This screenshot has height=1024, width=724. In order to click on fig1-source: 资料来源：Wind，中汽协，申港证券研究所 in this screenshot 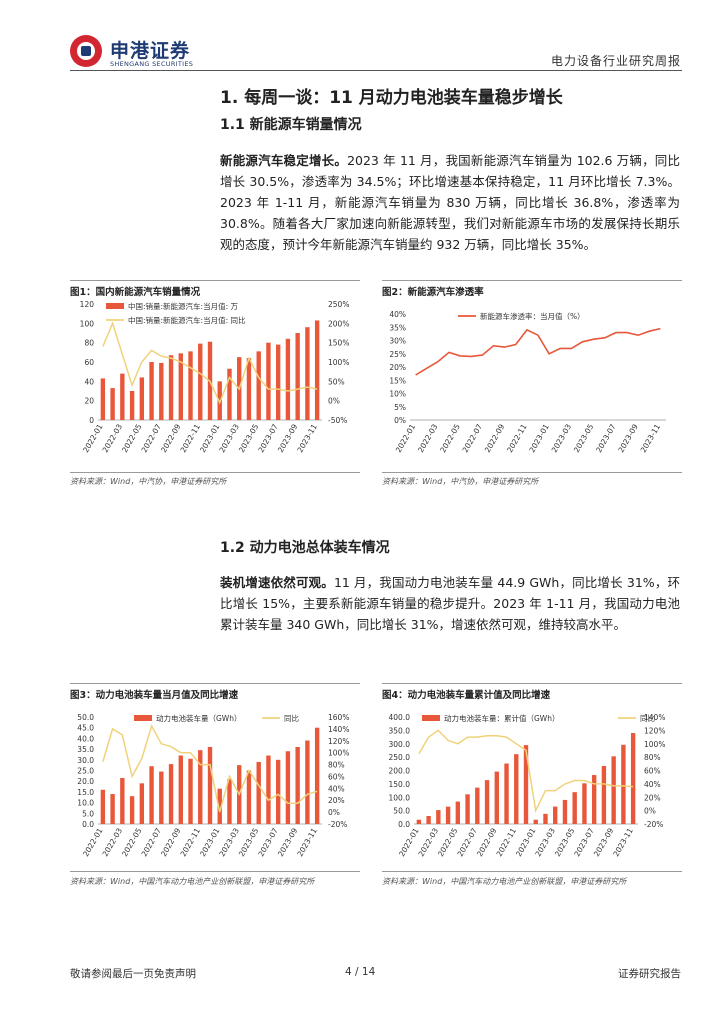, I will do `click(148, 481)`.